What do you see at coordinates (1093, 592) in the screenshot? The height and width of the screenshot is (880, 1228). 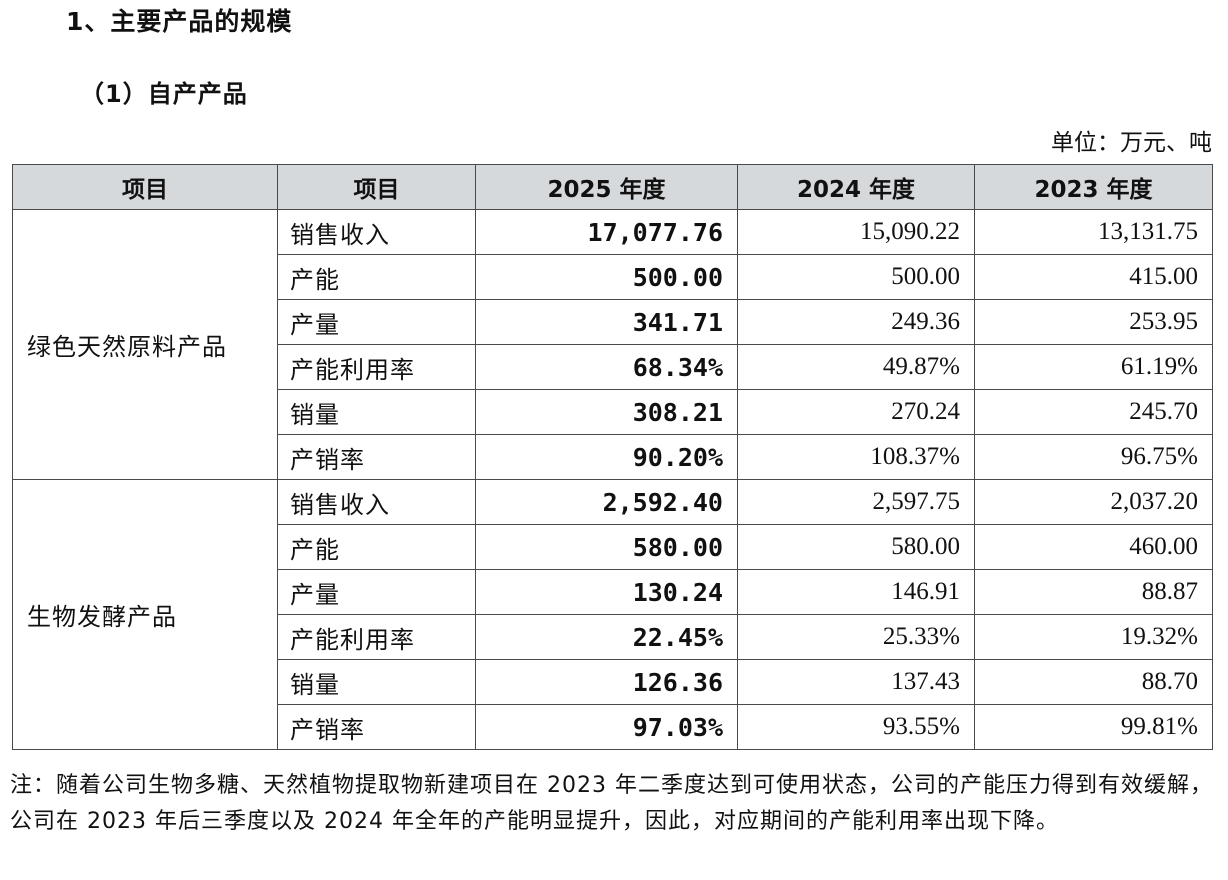 I see `value-2023-cell: 88.87` at bounding box center [1093, 592].